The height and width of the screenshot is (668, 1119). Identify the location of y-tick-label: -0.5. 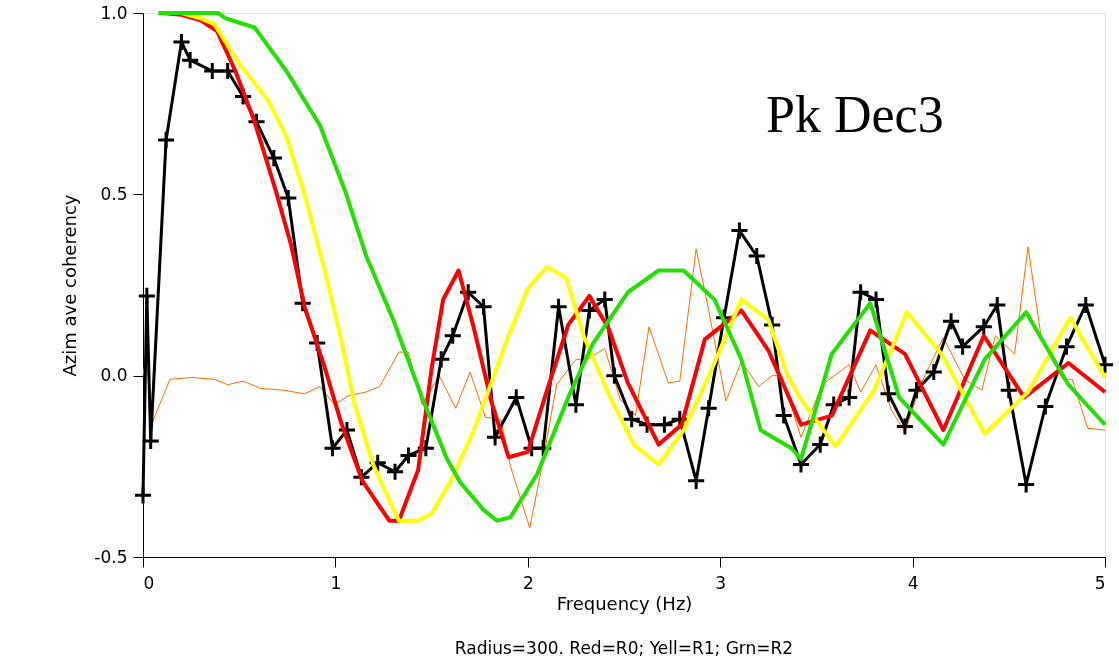
(111, 556).